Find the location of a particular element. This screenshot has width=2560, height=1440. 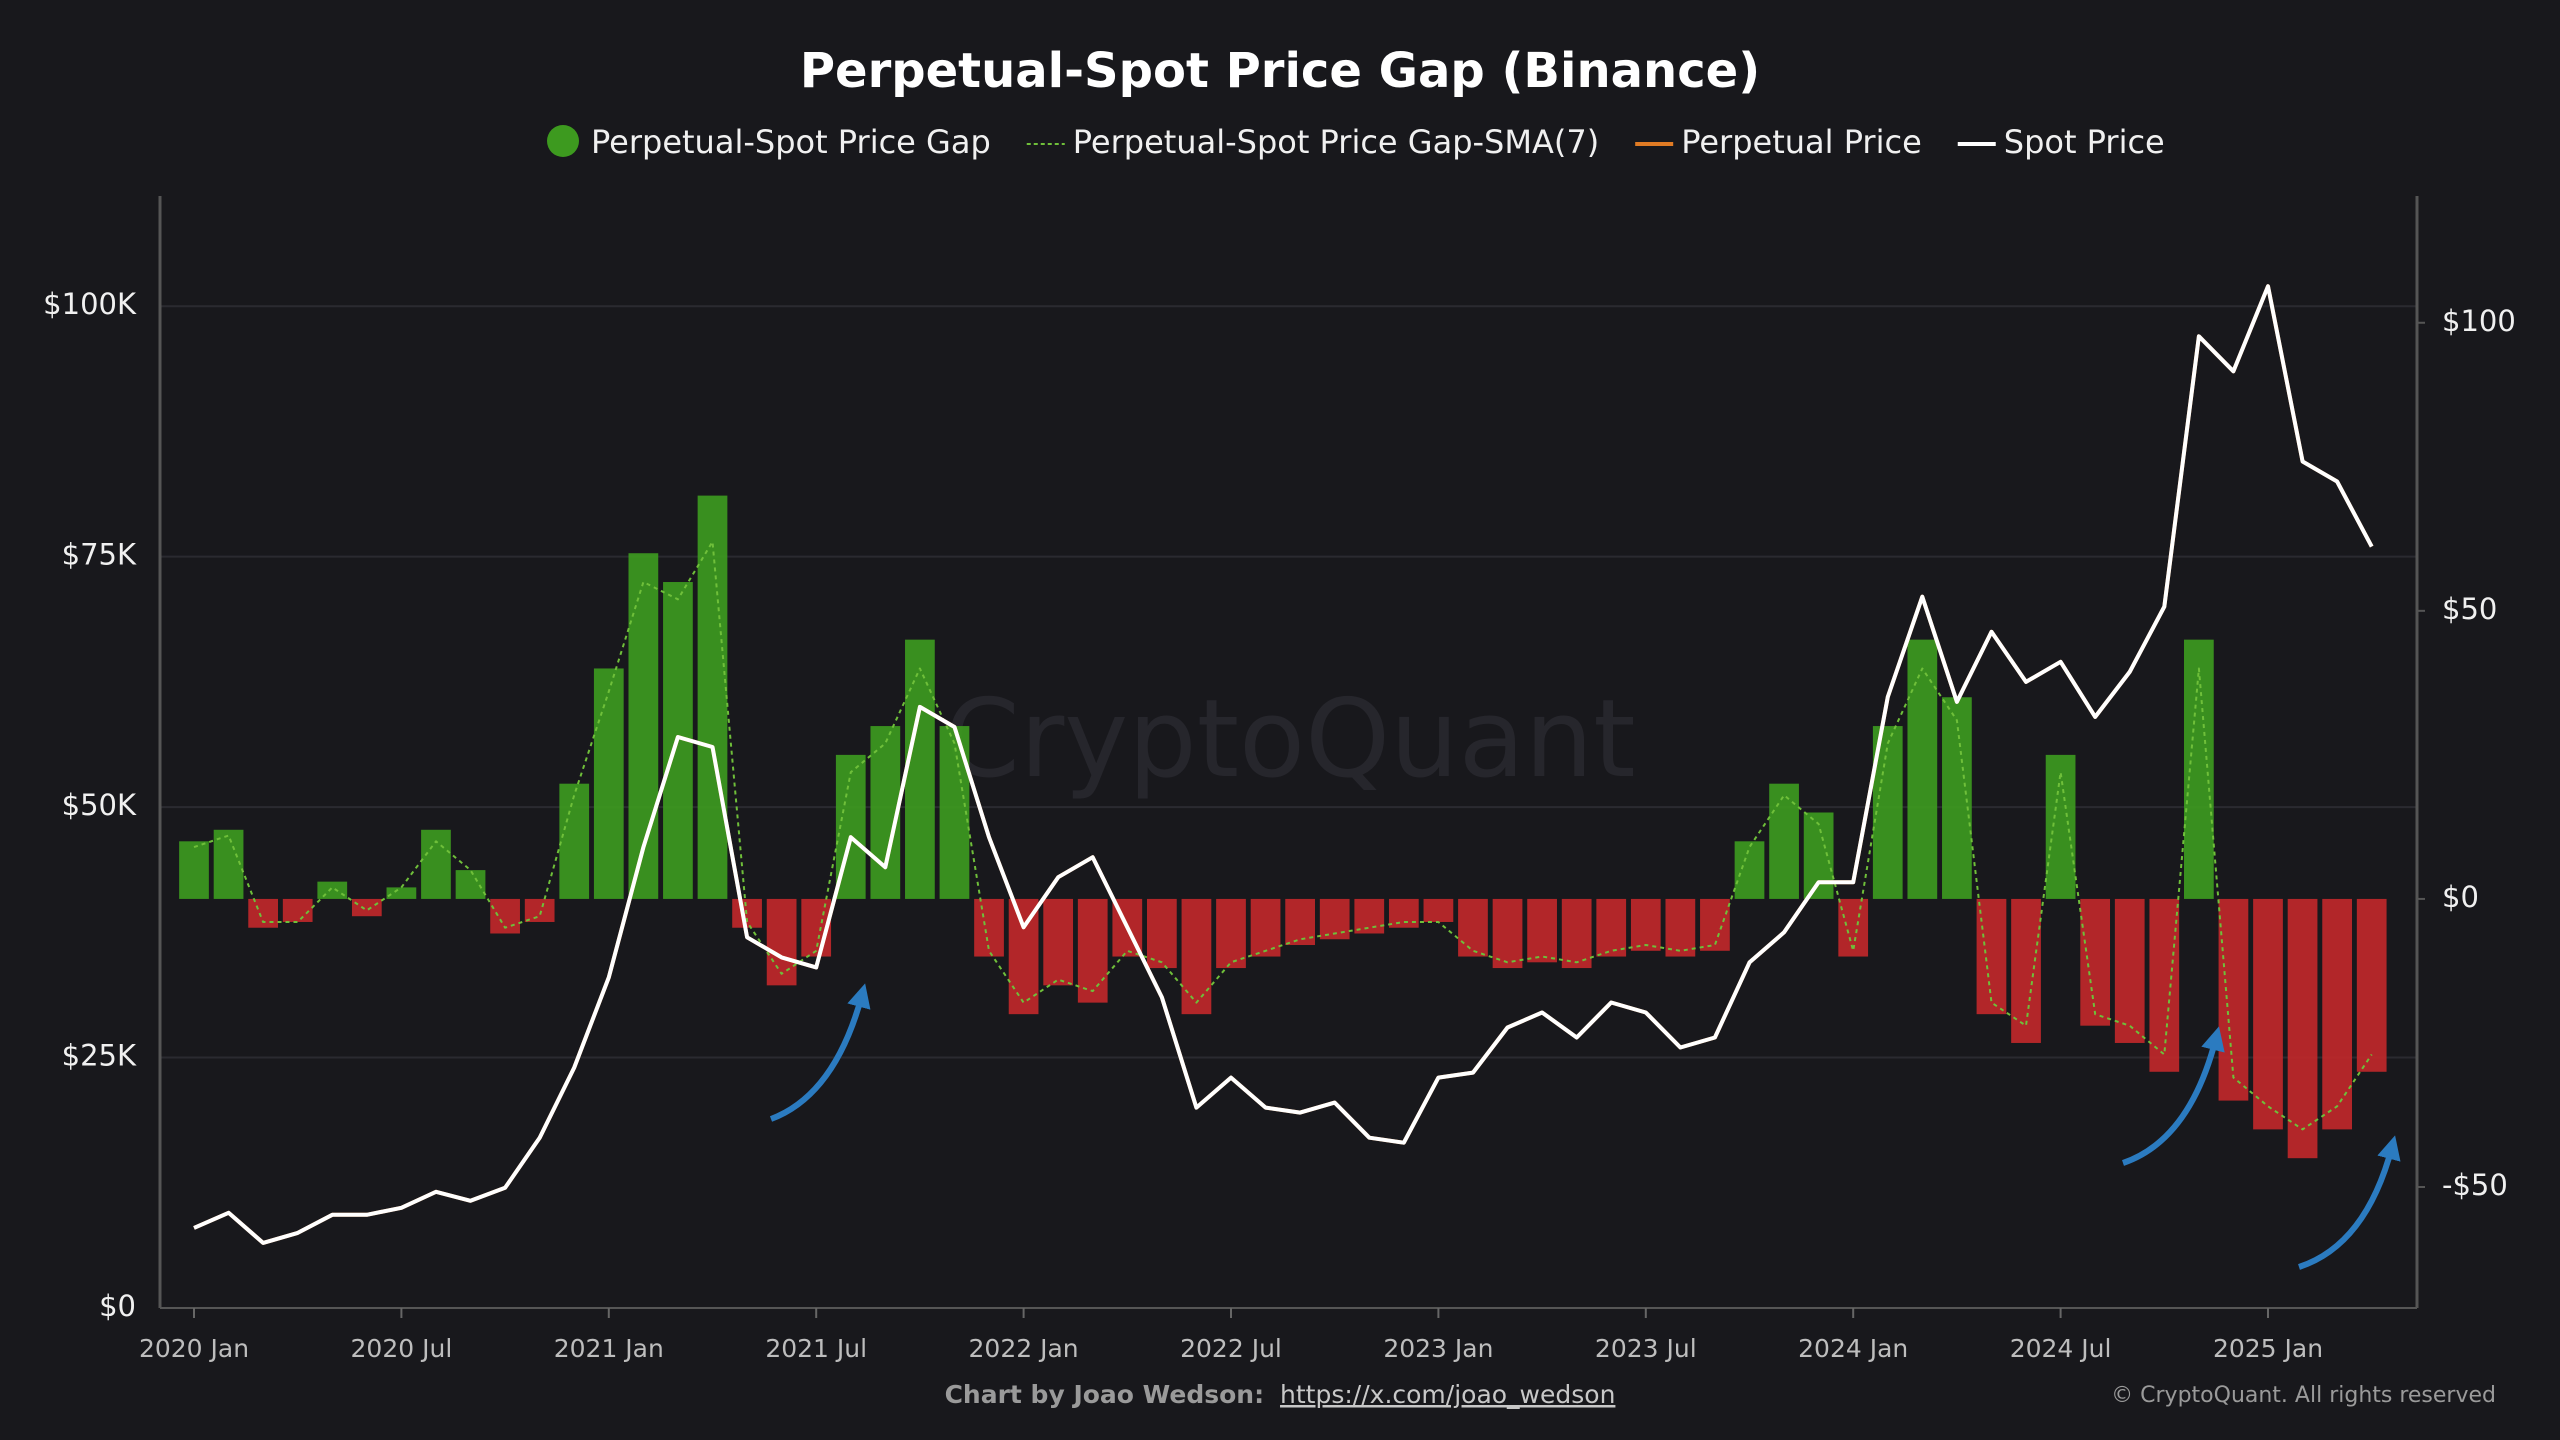

y2-tick-label: -$50 is located at coordinates (2475, 1185).